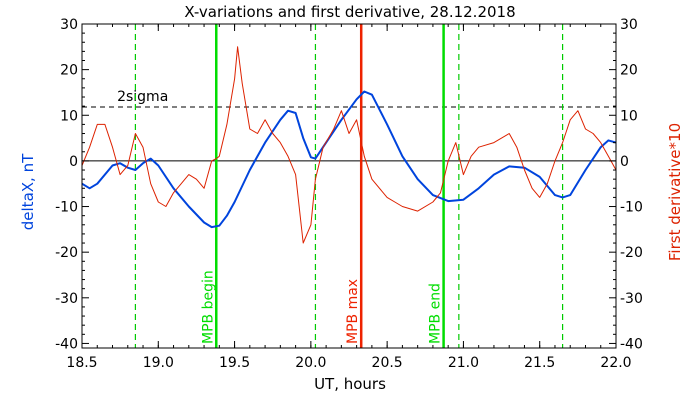  I want to click on y-tick-label-left-3: 0, so click(73, 162).